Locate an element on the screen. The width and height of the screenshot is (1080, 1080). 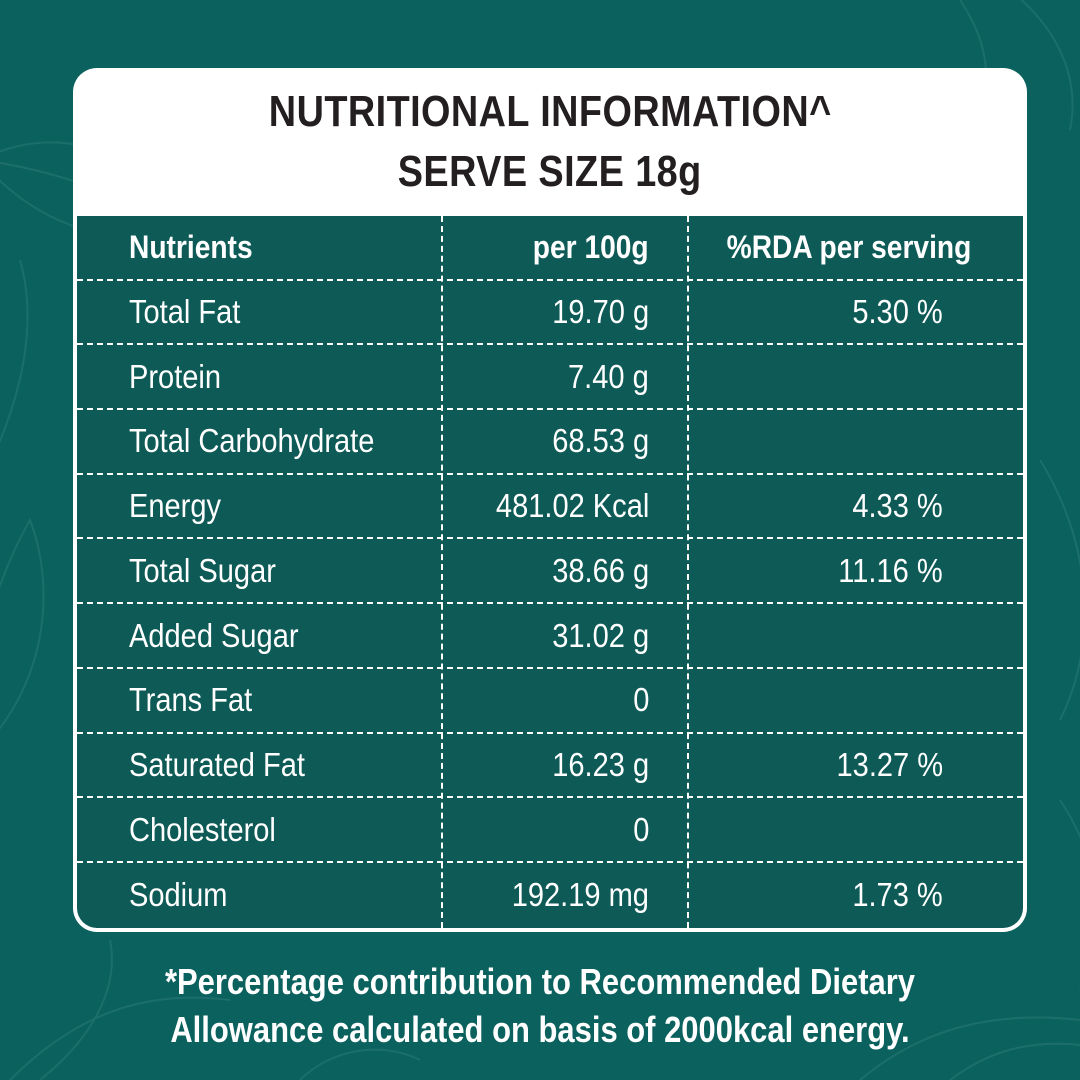
serve-size: SERVE SIZE 18g is located at coordinates (550, 171).